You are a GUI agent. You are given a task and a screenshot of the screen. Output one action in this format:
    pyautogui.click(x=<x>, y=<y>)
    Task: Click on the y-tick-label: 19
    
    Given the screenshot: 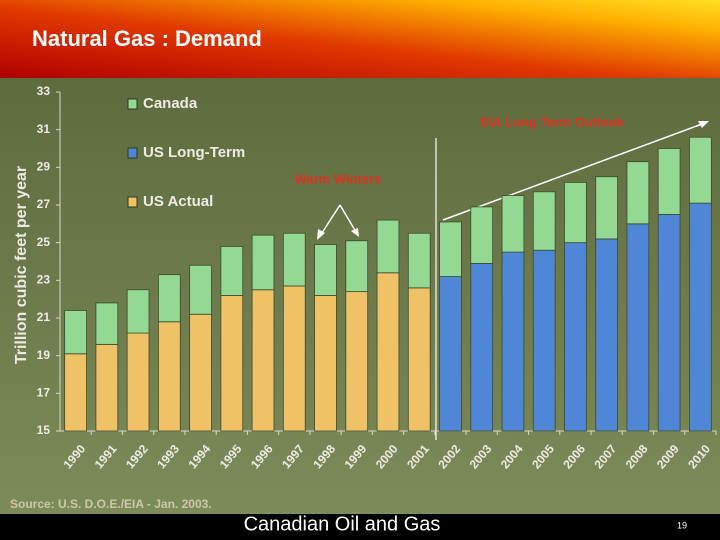 What is the action you would take?
    pyautogui.click(x=44, y=355)
    